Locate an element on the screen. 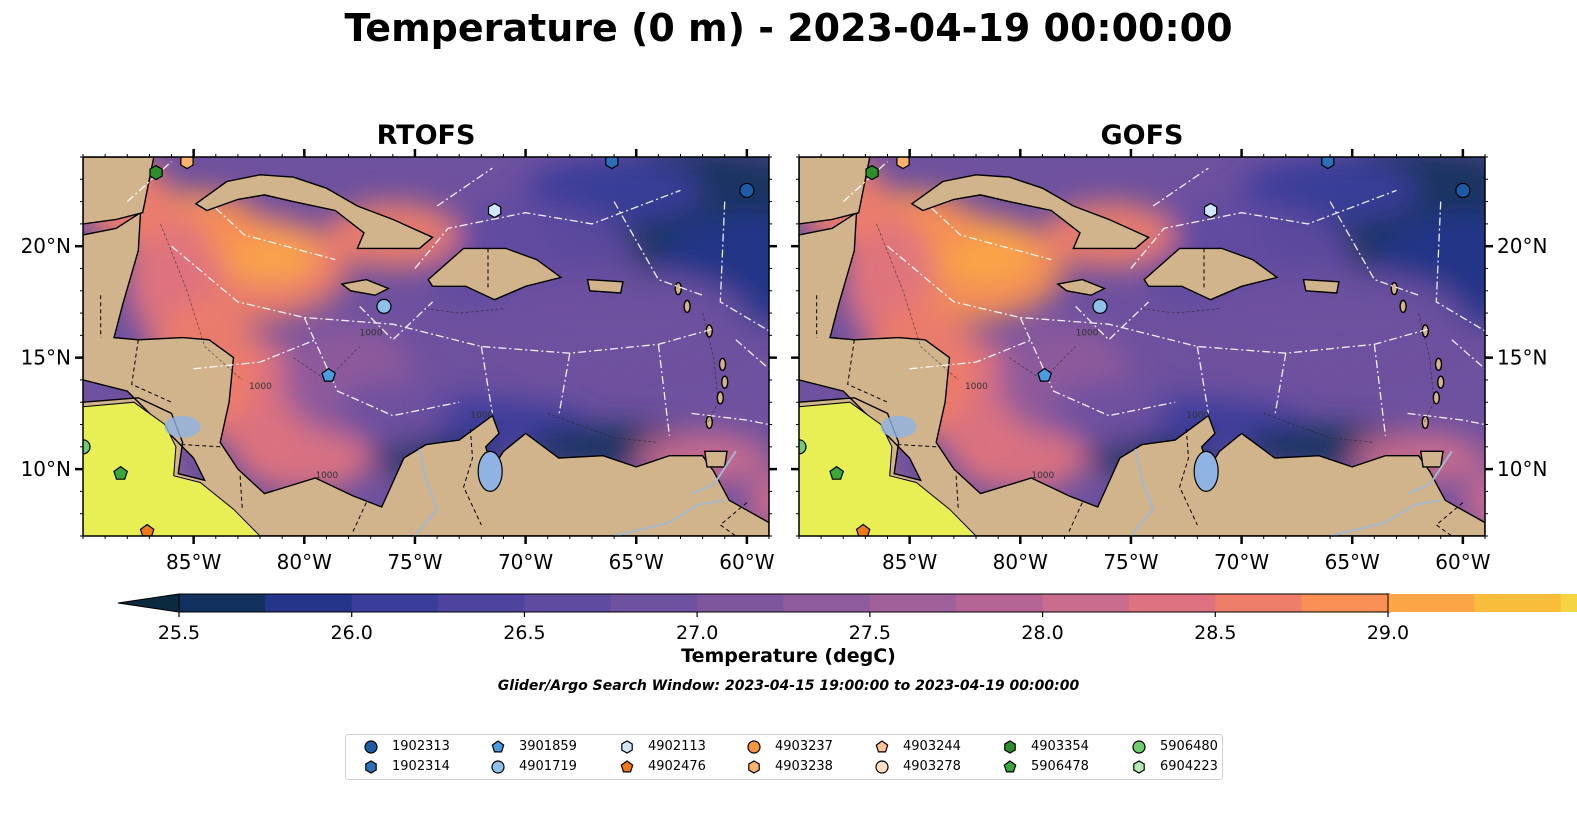  legend-label: 3901859 is located at coordinates (548, 746).